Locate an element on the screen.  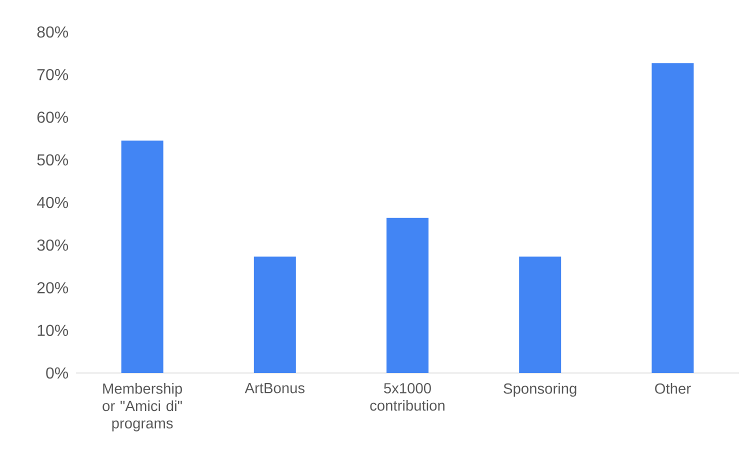
x-tick-label: Sponsoring is located at coordinates (540, 390).